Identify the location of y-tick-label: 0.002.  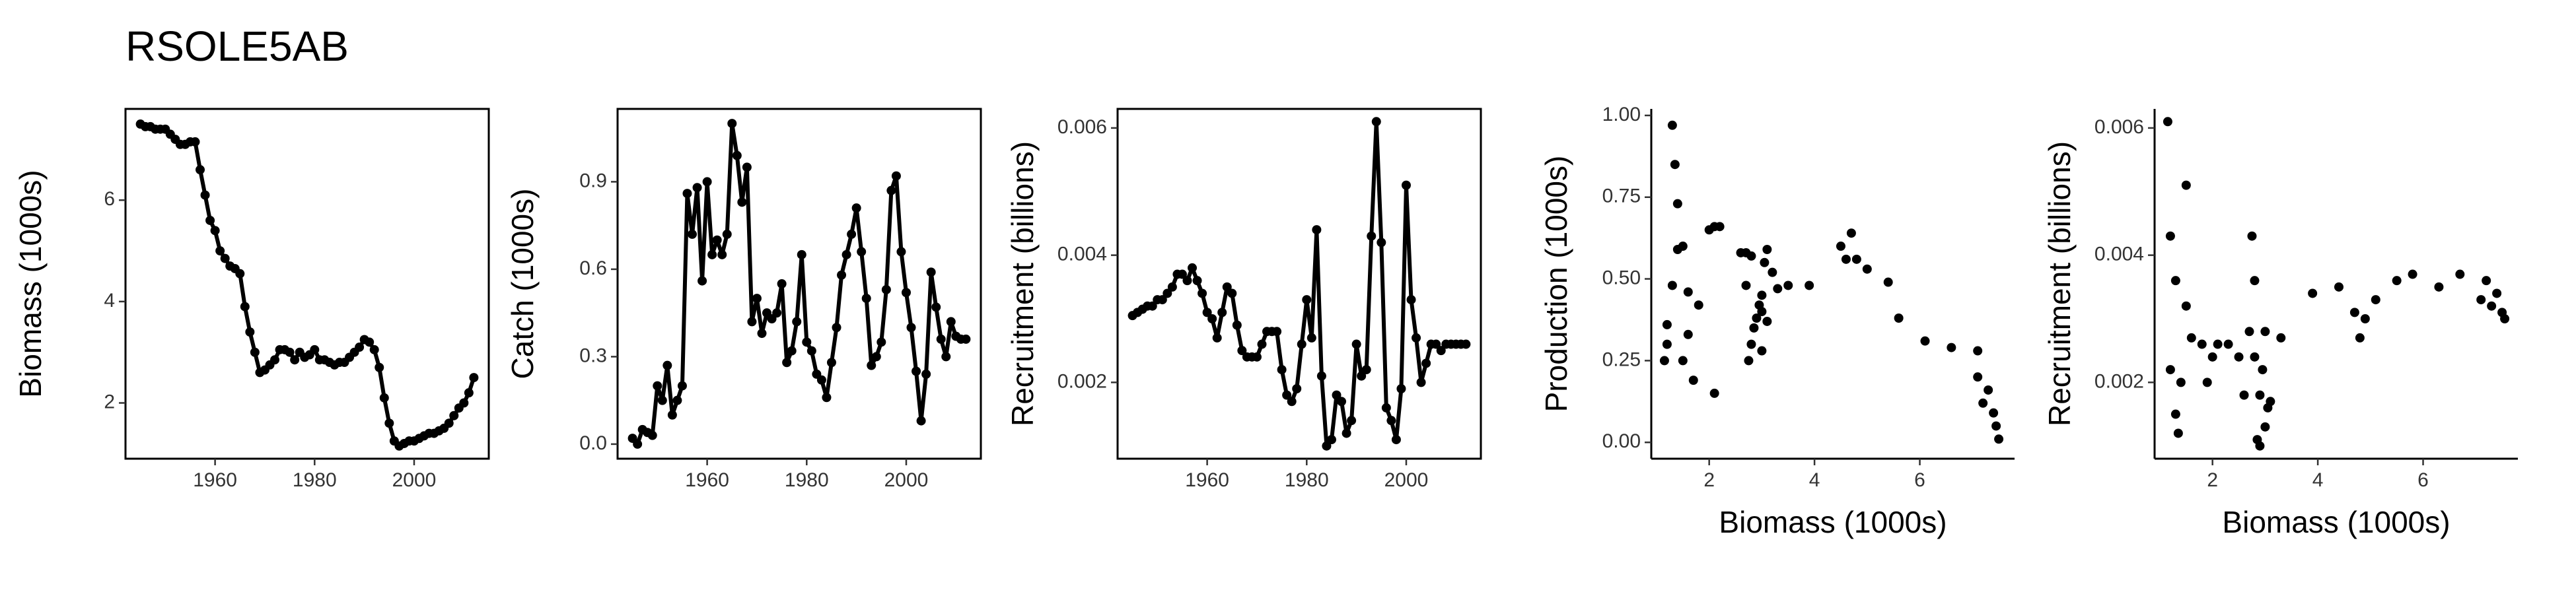
(2119, 381).